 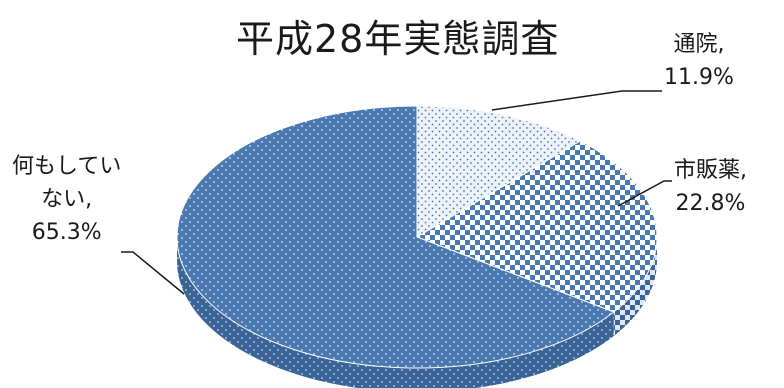 I want to click on chart-title: 平成28年実態調査, so click(x=398, y=39).